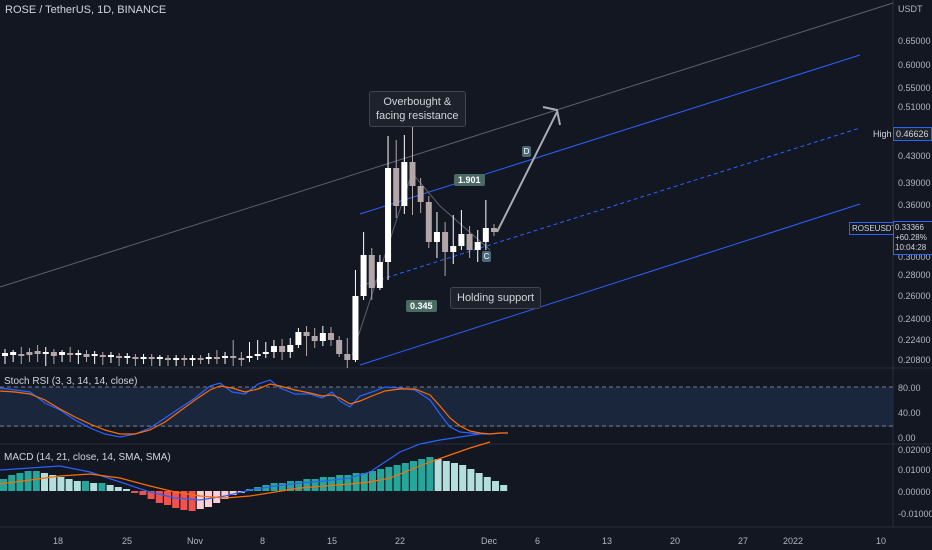 This screenshot has width=932, height=550. I want to click on point-tag-d: D, so click(526, 151).